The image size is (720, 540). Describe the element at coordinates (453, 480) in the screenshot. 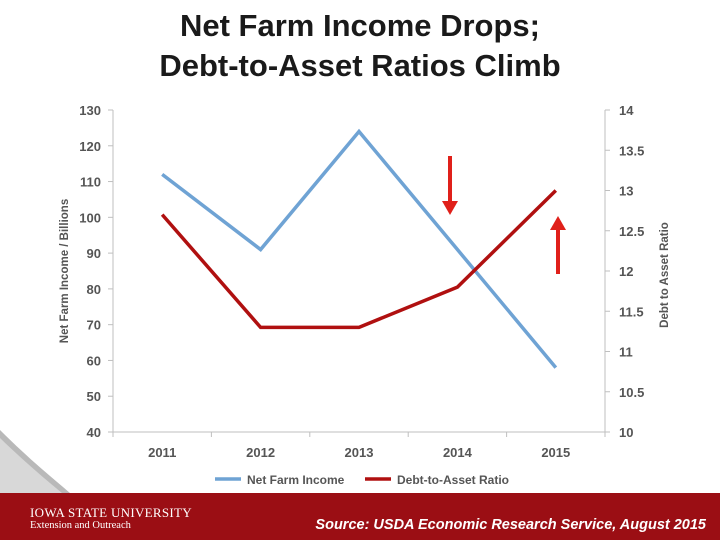

I see `legend-label: Debt-to-Asset Ratio` at that location.